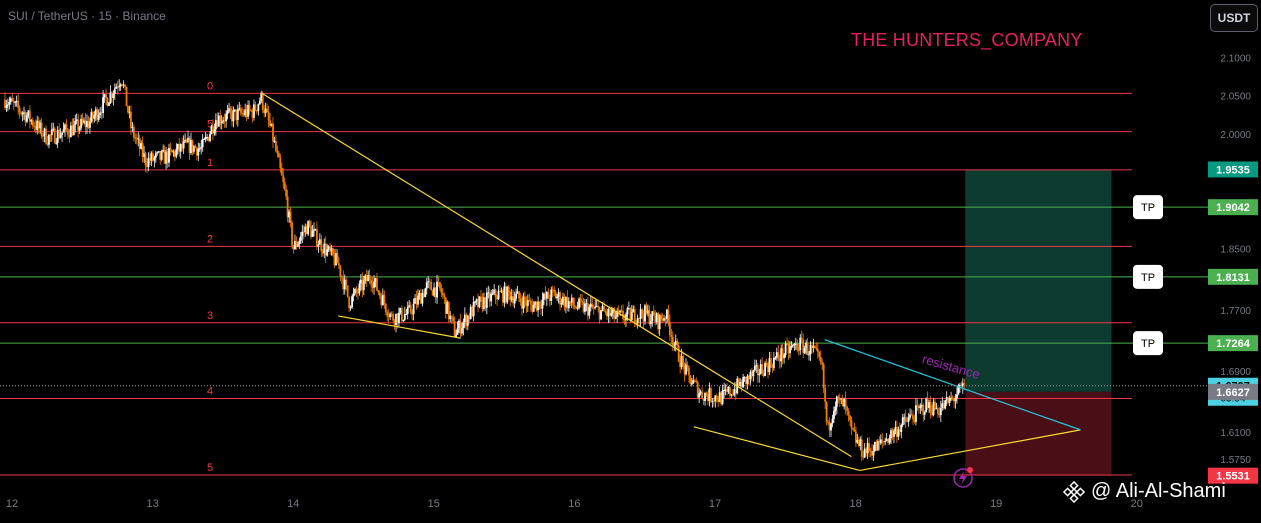 The width and height of the screenshot is (1261, 523). Describe the element at coordinates (1233, 477) in the screenshot. I see `stop-price-badge-text: 1.5531` at that location.